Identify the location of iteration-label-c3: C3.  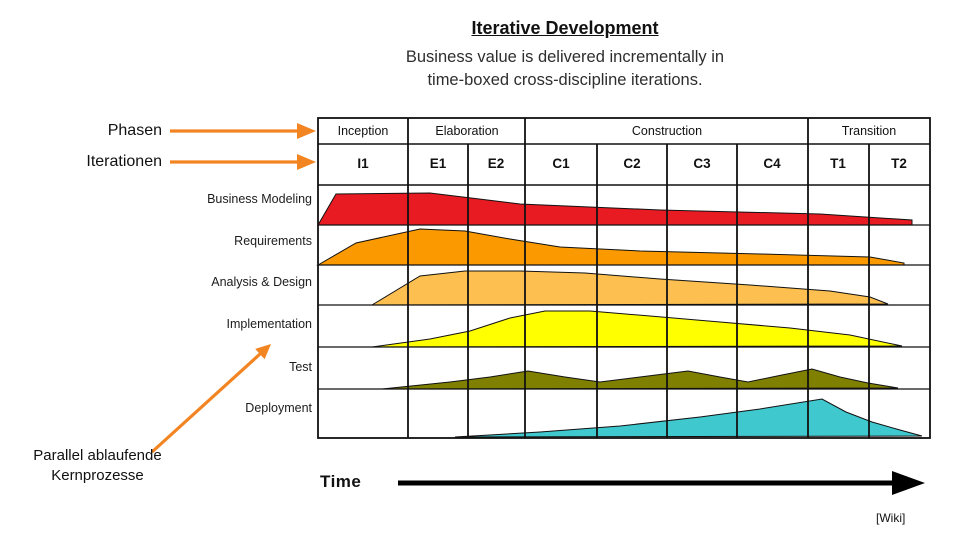
(702, 163).